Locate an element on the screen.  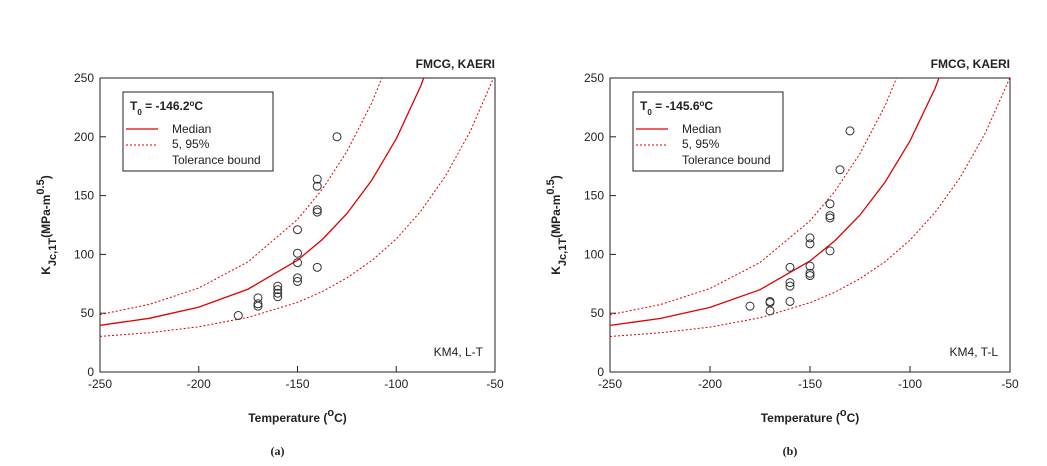
y-axis-label: KJc,1T(MPa-m0.5) is located at coordinates (557, 224).